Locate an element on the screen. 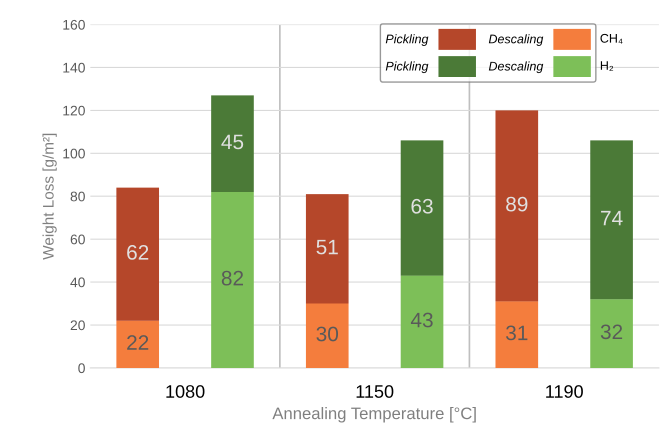  data-label: 82 is located at coordinates (233, 278).